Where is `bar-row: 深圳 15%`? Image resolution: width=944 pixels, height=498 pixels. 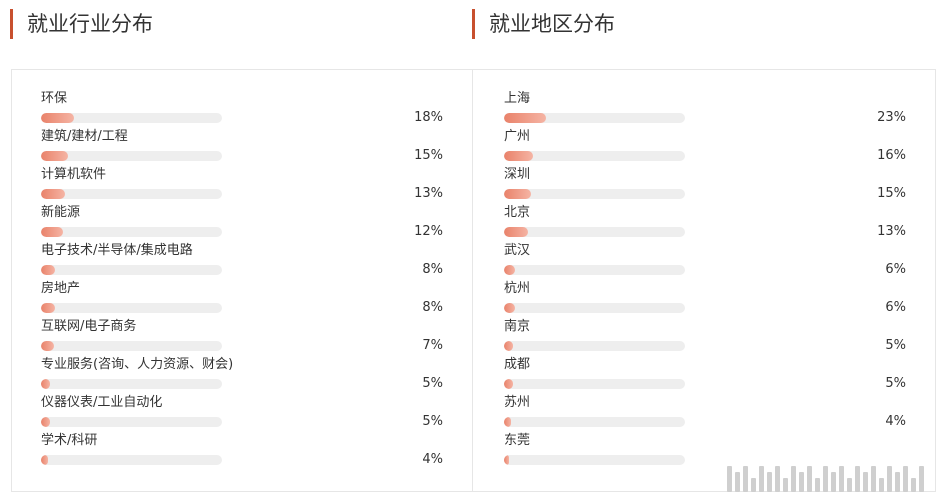 bar-row: 深圳 15% is located at coordinates (705, 185).